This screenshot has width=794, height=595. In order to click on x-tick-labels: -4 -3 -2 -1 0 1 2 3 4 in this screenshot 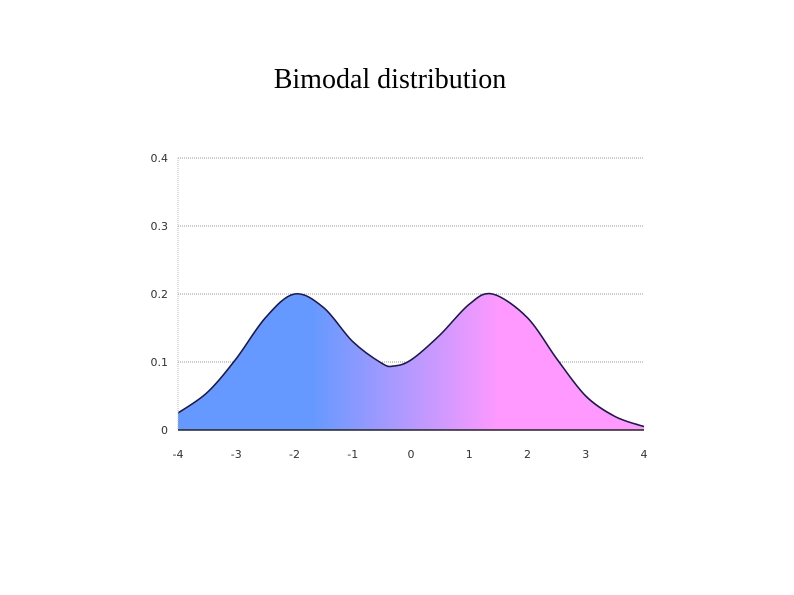, I will do `click(410, 454)`.